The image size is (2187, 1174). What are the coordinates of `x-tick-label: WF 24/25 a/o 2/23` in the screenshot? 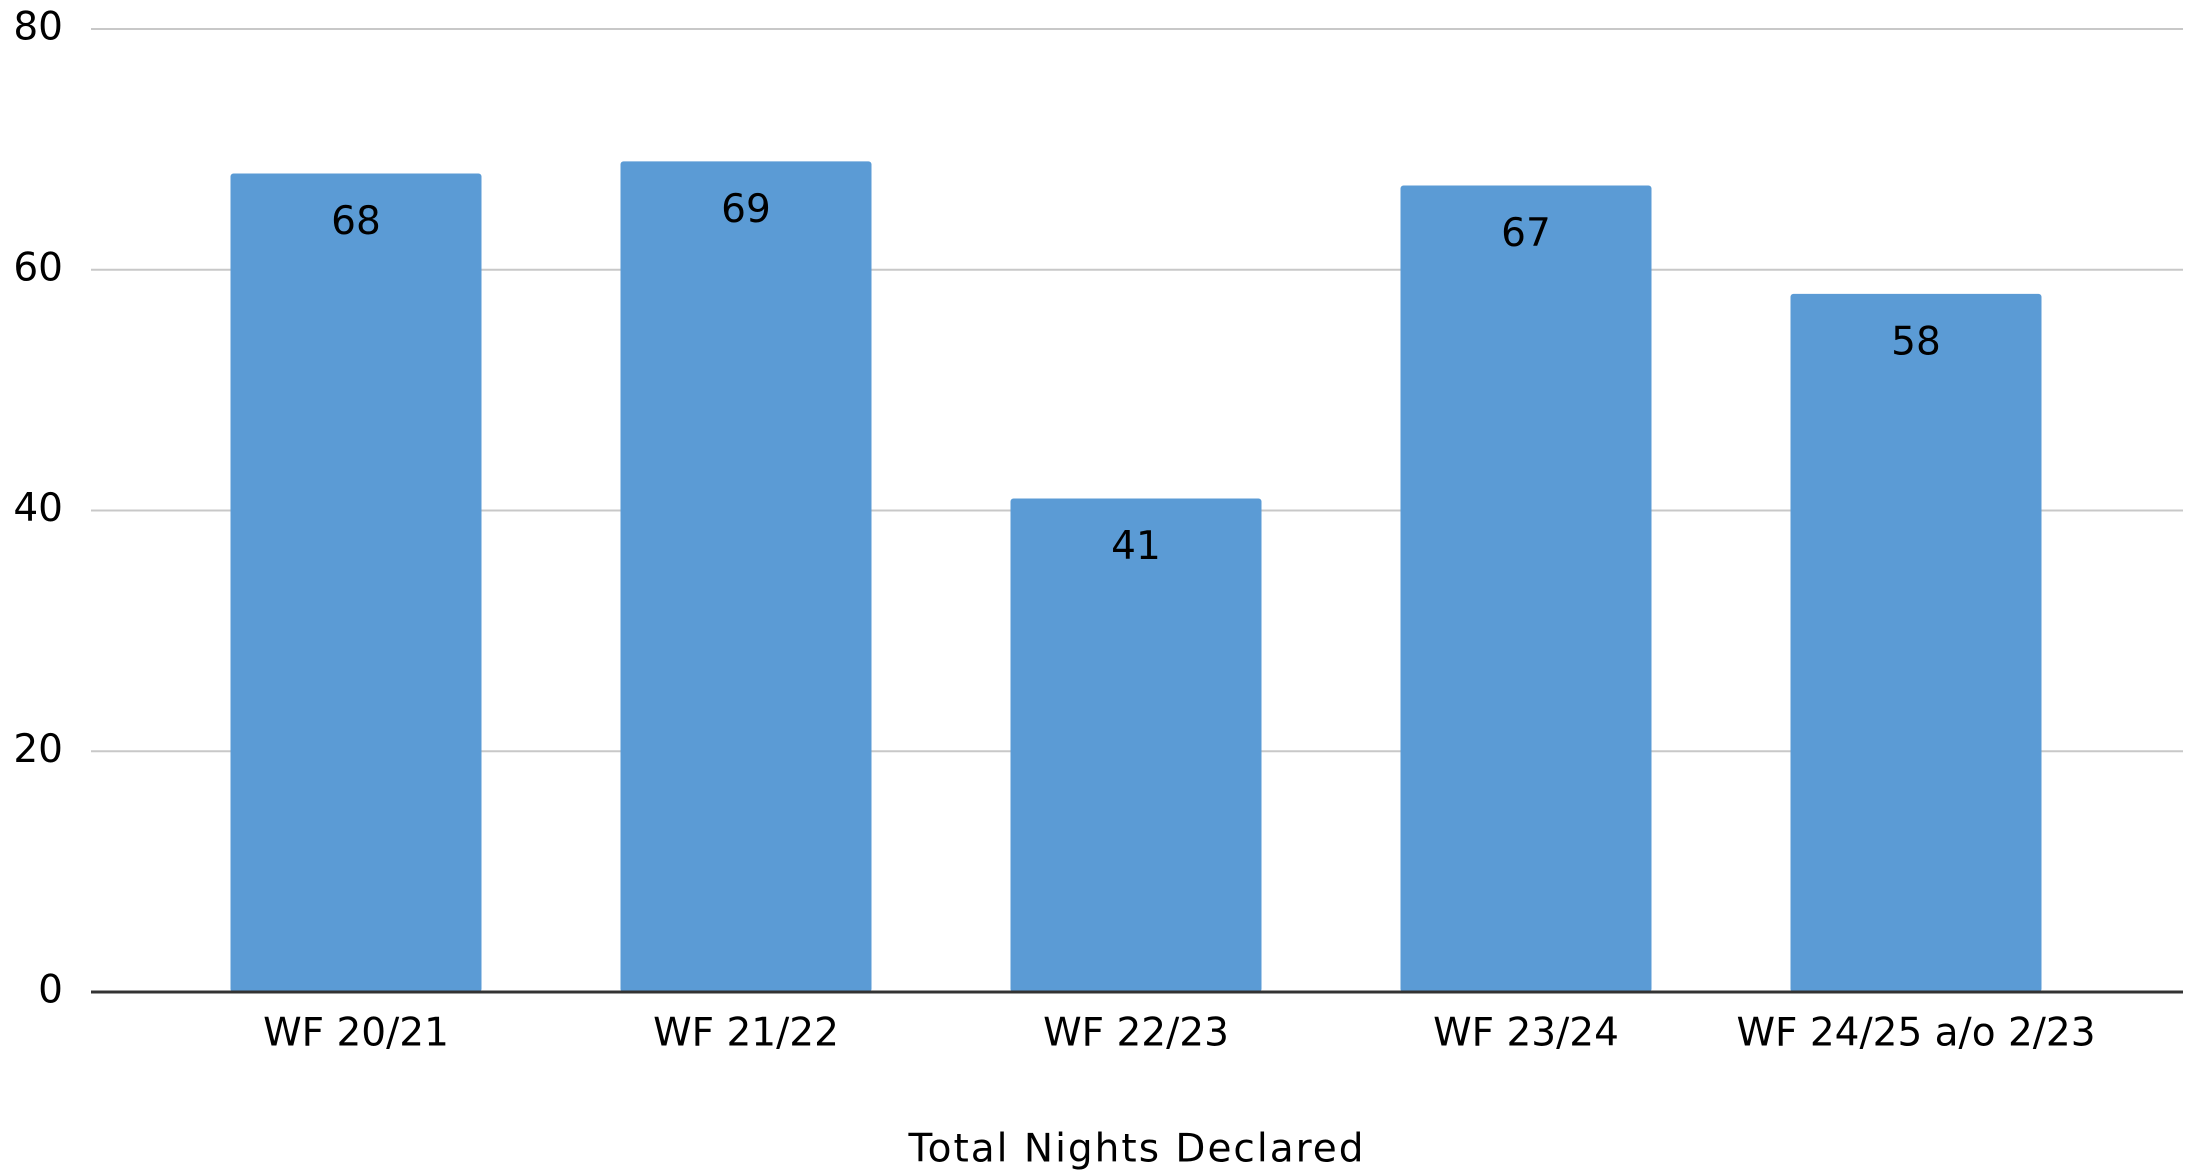 It's located at (1915, 1033).